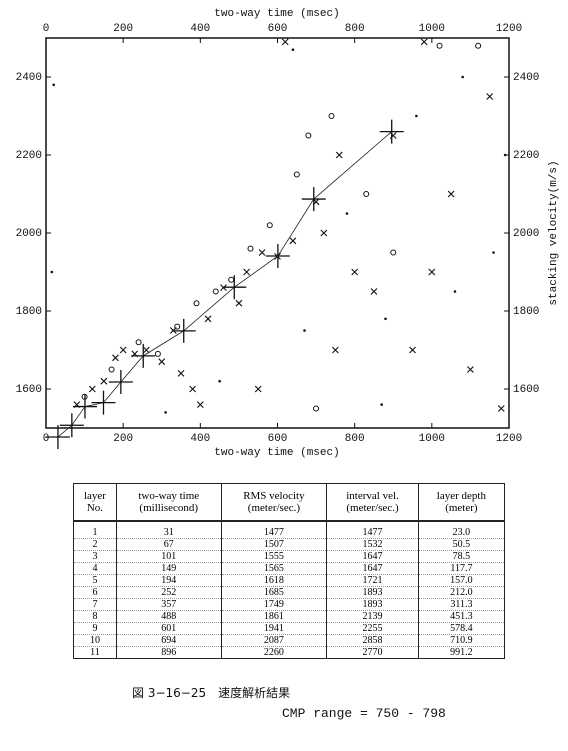 The height and width of the screenshot is (751, 568). Describe the element at coordinates (169, 496) in the screenshot. I see `header-line: two-way time` at that location.